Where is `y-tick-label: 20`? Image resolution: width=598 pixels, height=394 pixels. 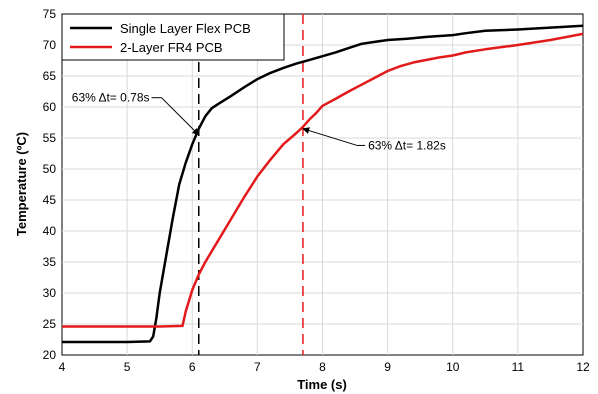 y-tick-label: 20 is located at coordinates (50, 355).